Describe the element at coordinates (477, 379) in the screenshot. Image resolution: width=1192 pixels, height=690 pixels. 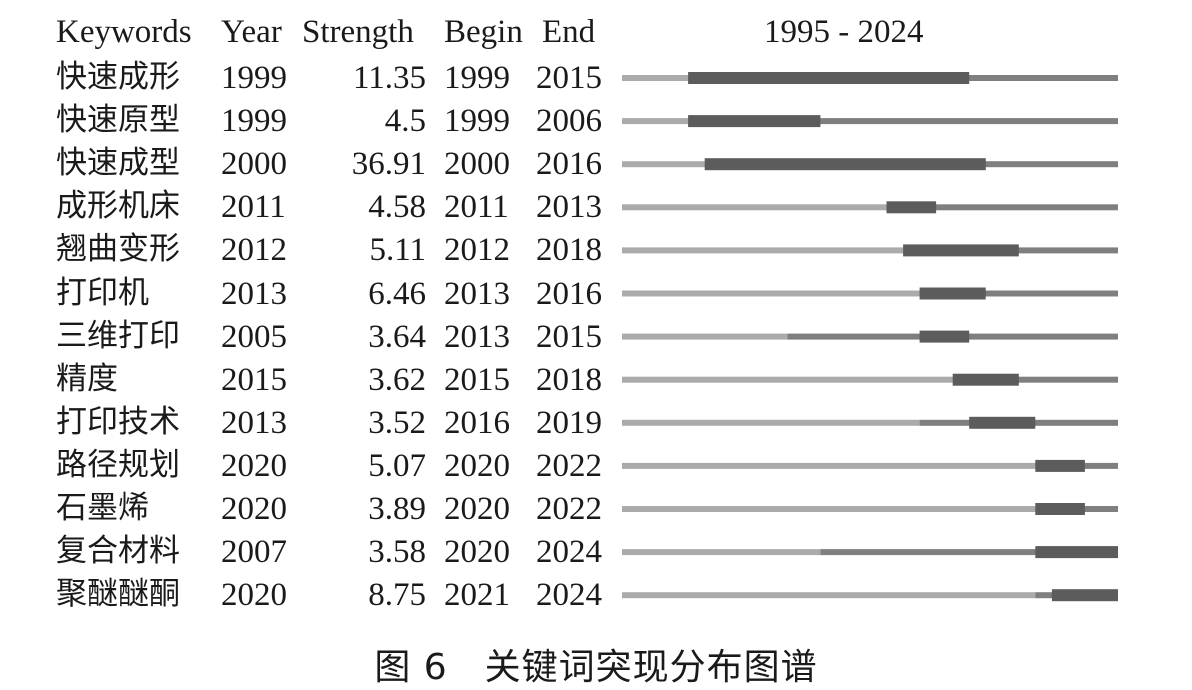
I see `cell-begin: 2015` at that location.